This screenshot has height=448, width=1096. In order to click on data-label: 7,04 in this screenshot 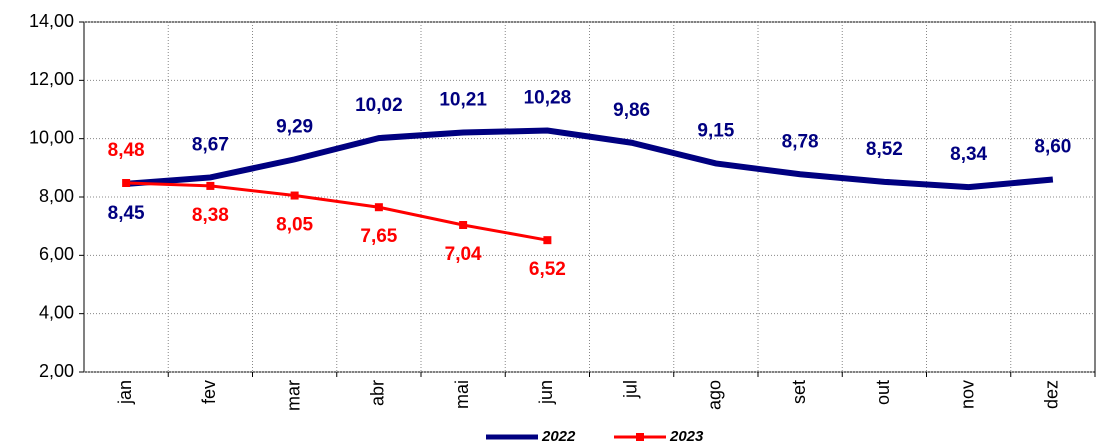, I will do `click(463, 254)`.